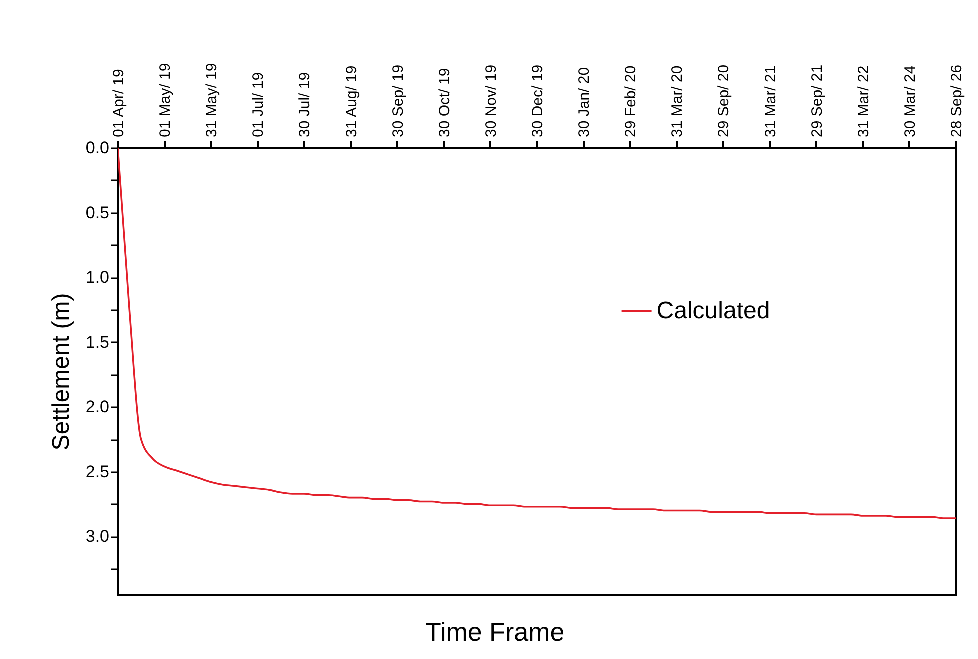  Describe the element at coordinates (398, 101) in the screenshot. I see `x-tick-label: 30 Sep/ 19` at that location.